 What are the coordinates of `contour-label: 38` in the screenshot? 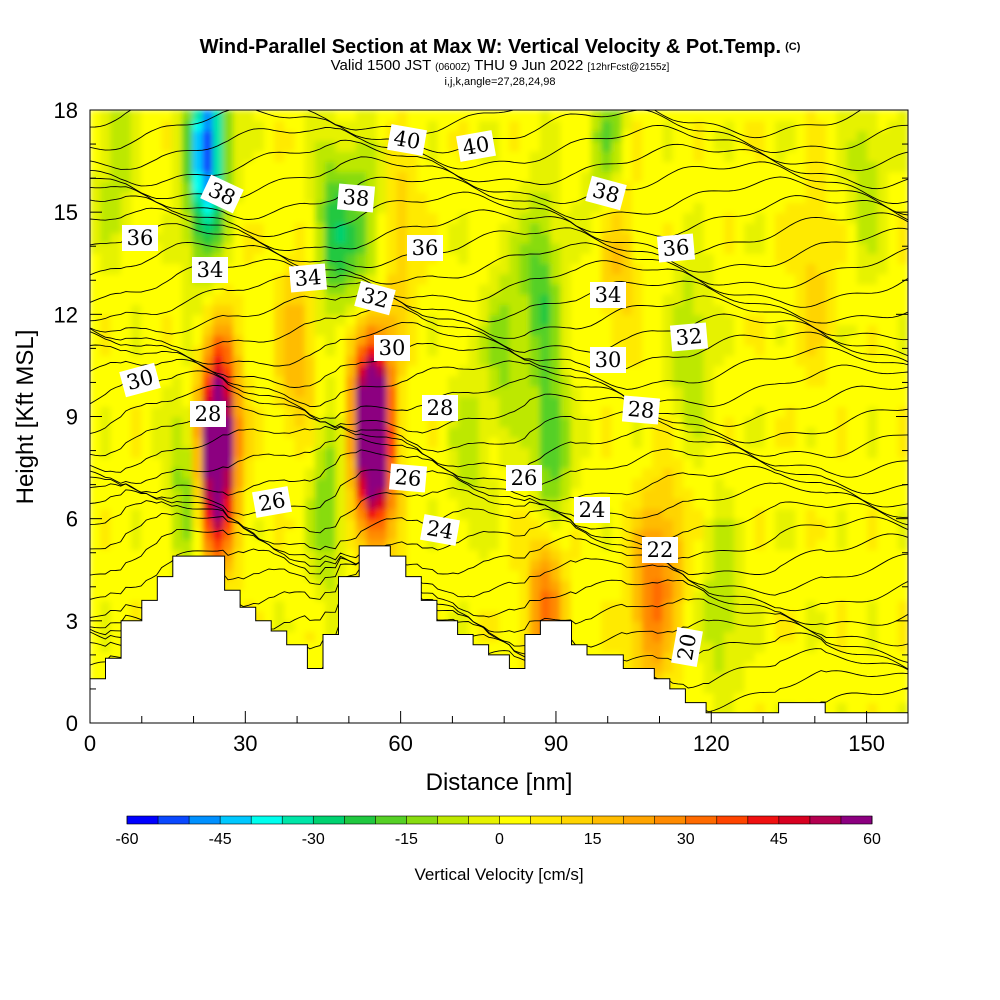 It's located at (606, 193).